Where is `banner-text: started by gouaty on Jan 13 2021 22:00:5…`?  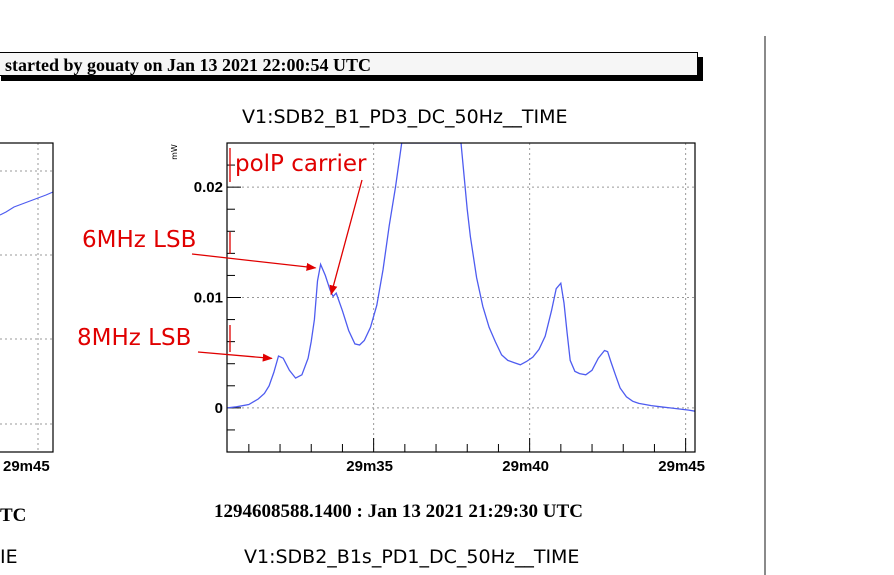 banner-text: started by gouaty on Jan 13 2021 22:00:5… is located at coordinates (188, 65).